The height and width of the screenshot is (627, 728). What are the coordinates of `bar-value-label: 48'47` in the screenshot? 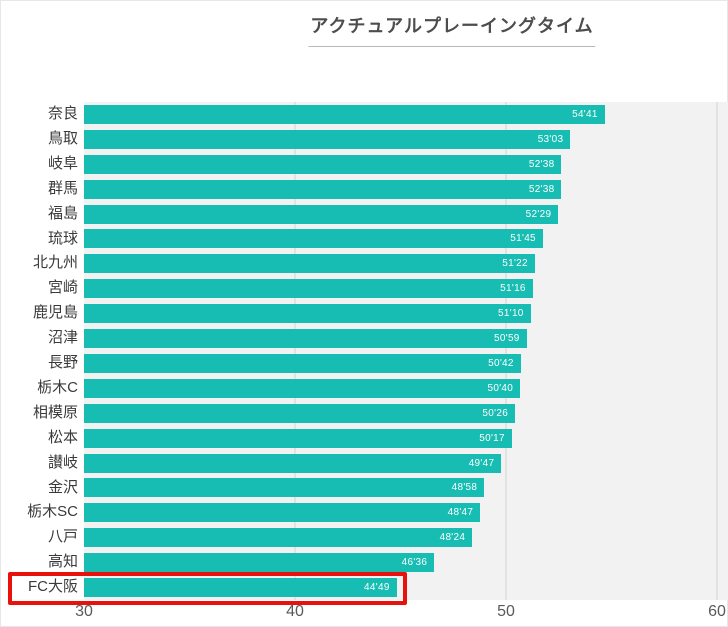 It's located at (460, 513).